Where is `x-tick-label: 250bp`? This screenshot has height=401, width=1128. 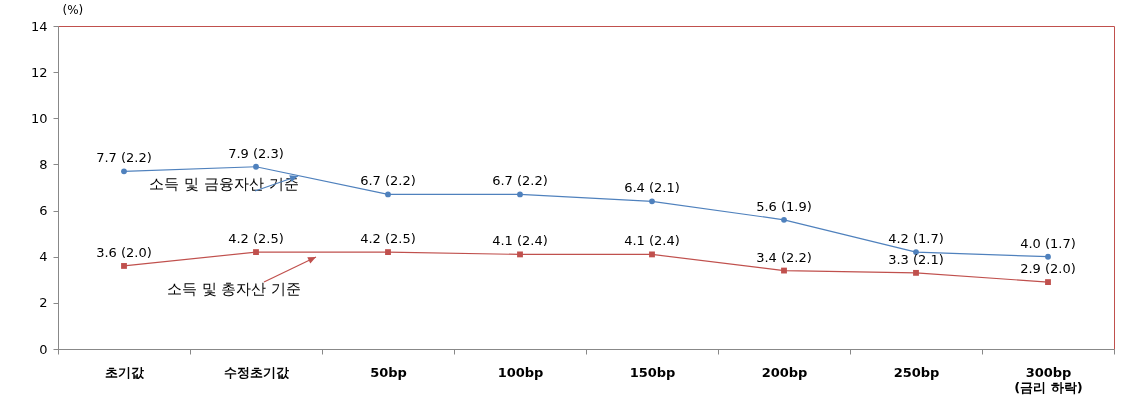
x-tick-label: 250bp is located at coordinates (916, 372).